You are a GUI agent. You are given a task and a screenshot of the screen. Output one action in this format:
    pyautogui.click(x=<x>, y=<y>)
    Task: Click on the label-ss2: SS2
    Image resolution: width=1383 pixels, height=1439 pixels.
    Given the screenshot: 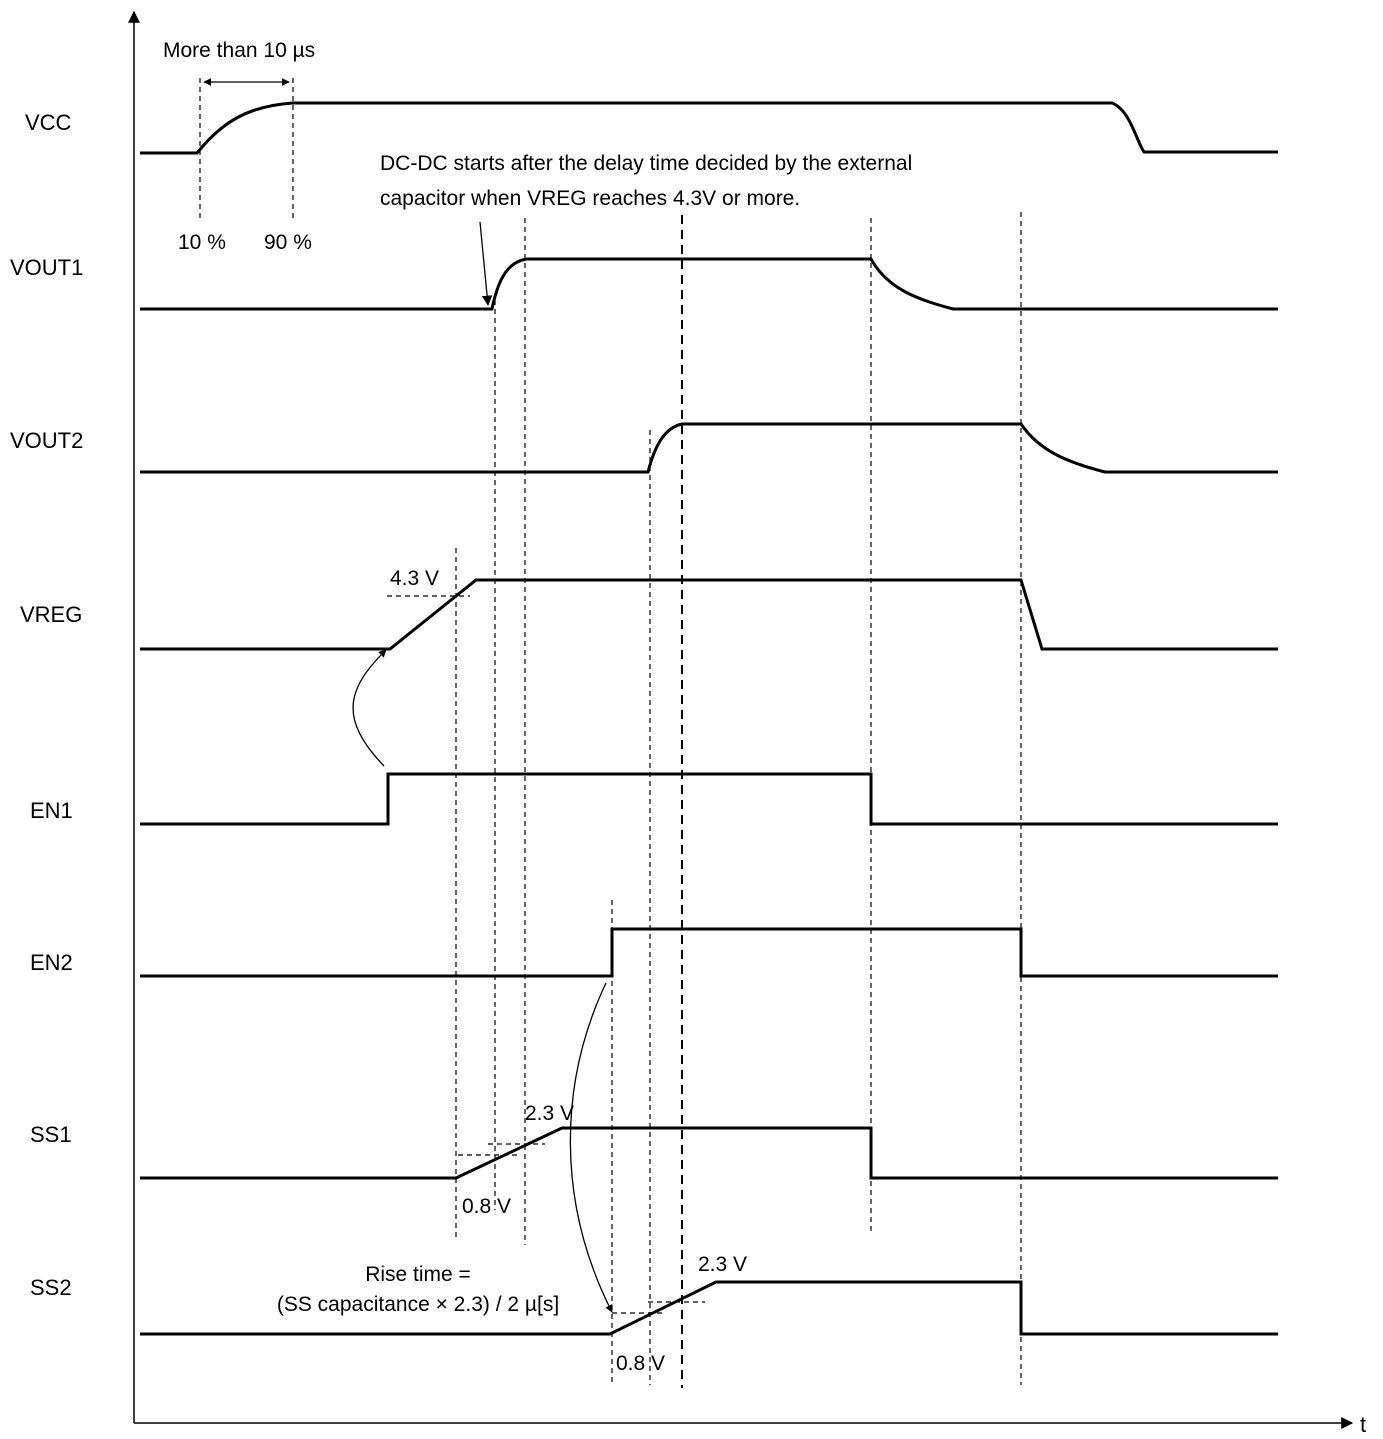 What is the action you would take?
    pyautogui.click(x=51, y=1287)
    